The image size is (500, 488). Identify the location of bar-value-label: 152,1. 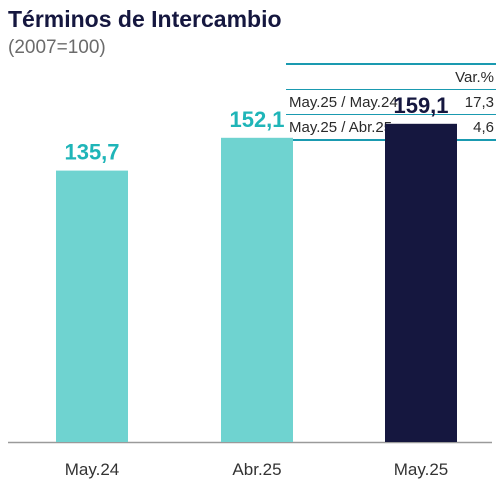
(256, 119).